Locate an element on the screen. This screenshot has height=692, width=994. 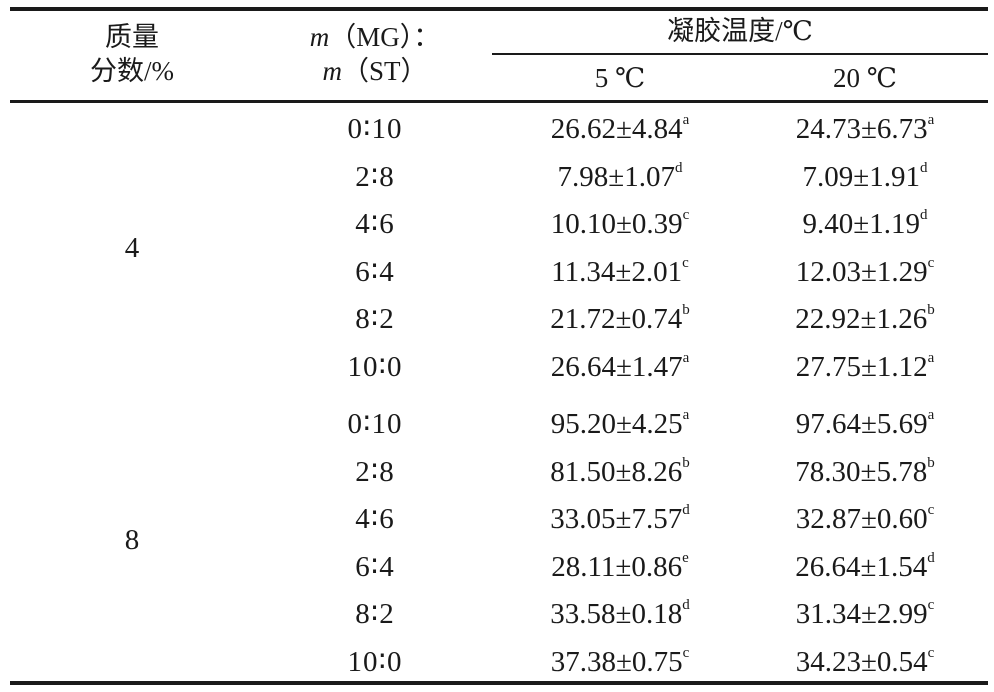
header-mass-fraction-line1: 质量 is located at coordinates (132, 37).